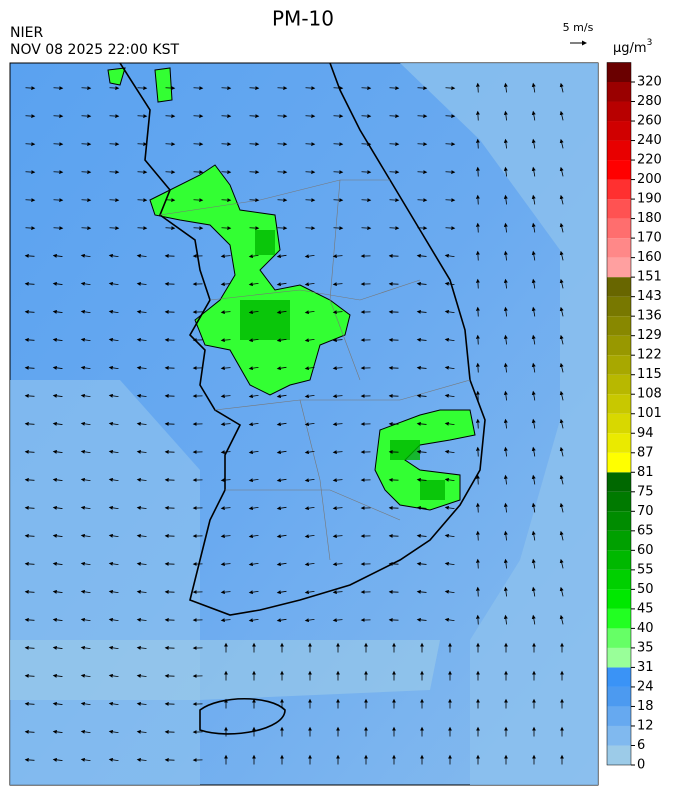 The image size is (673, 795). What do you see at coordinates (645, 472) in the screenshot?
I see `colorbar-label: 81` at bounding box center [645, 472].